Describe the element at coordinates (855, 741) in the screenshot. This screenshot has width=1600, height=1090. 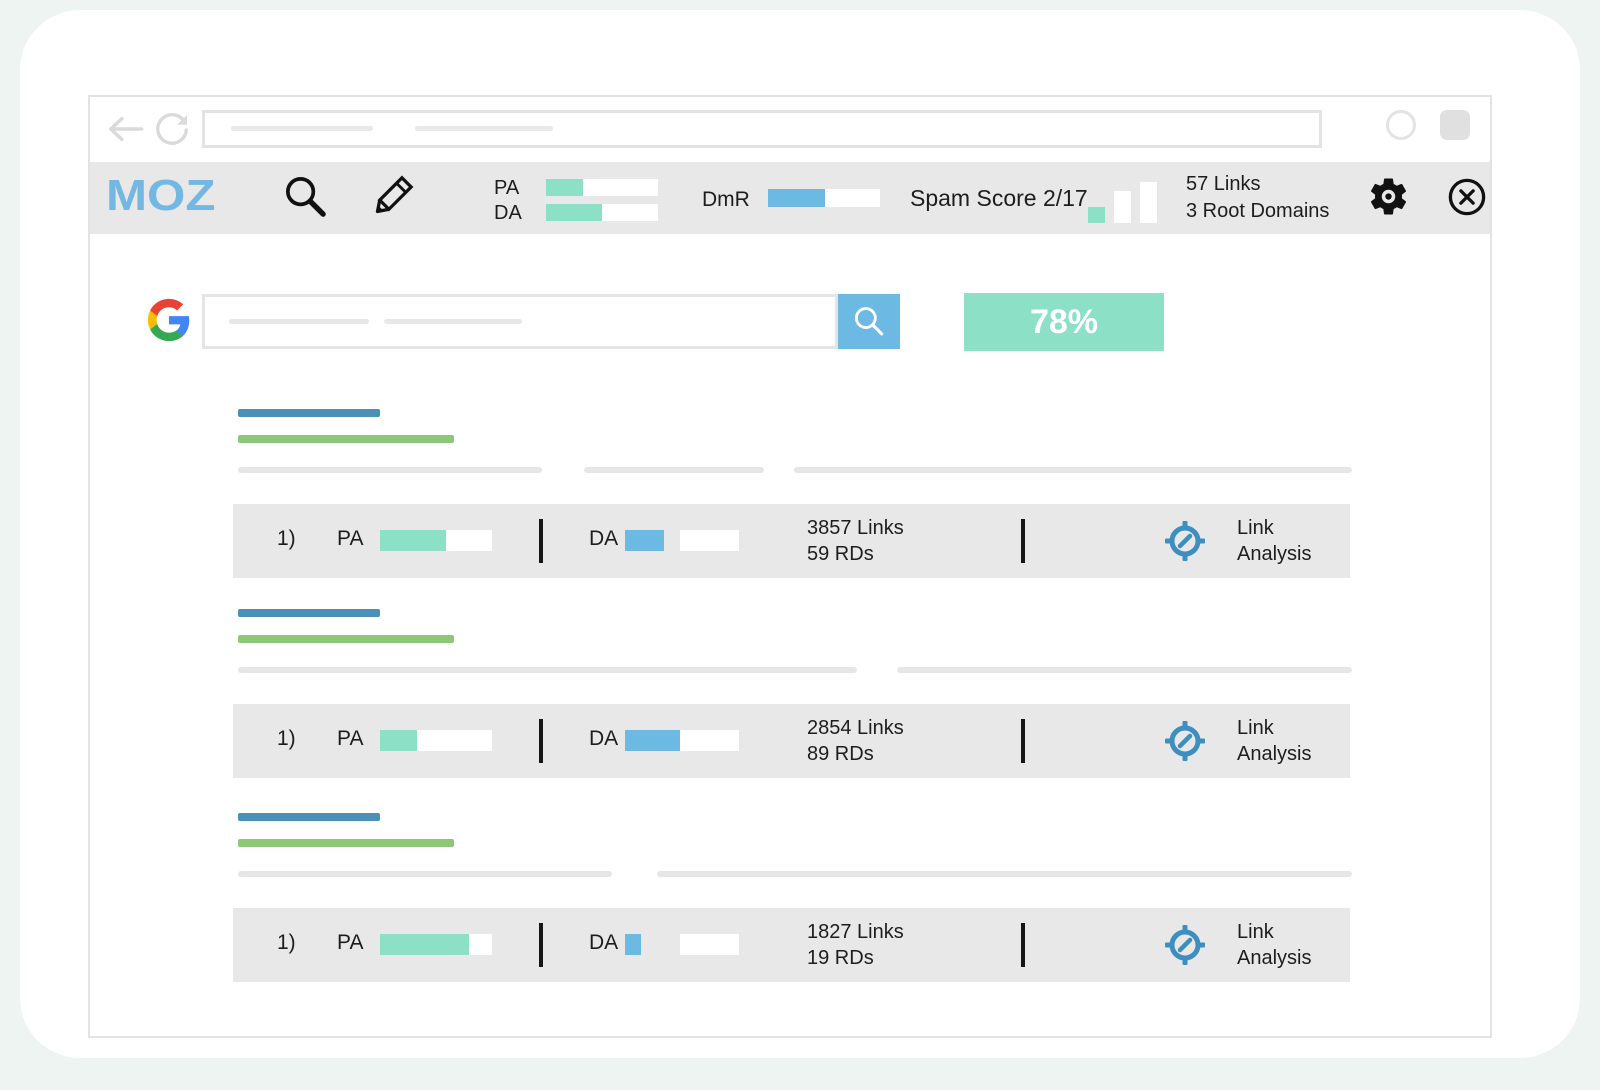
I see `result-link-counts: 2854 Links 89 RDs` at that location.